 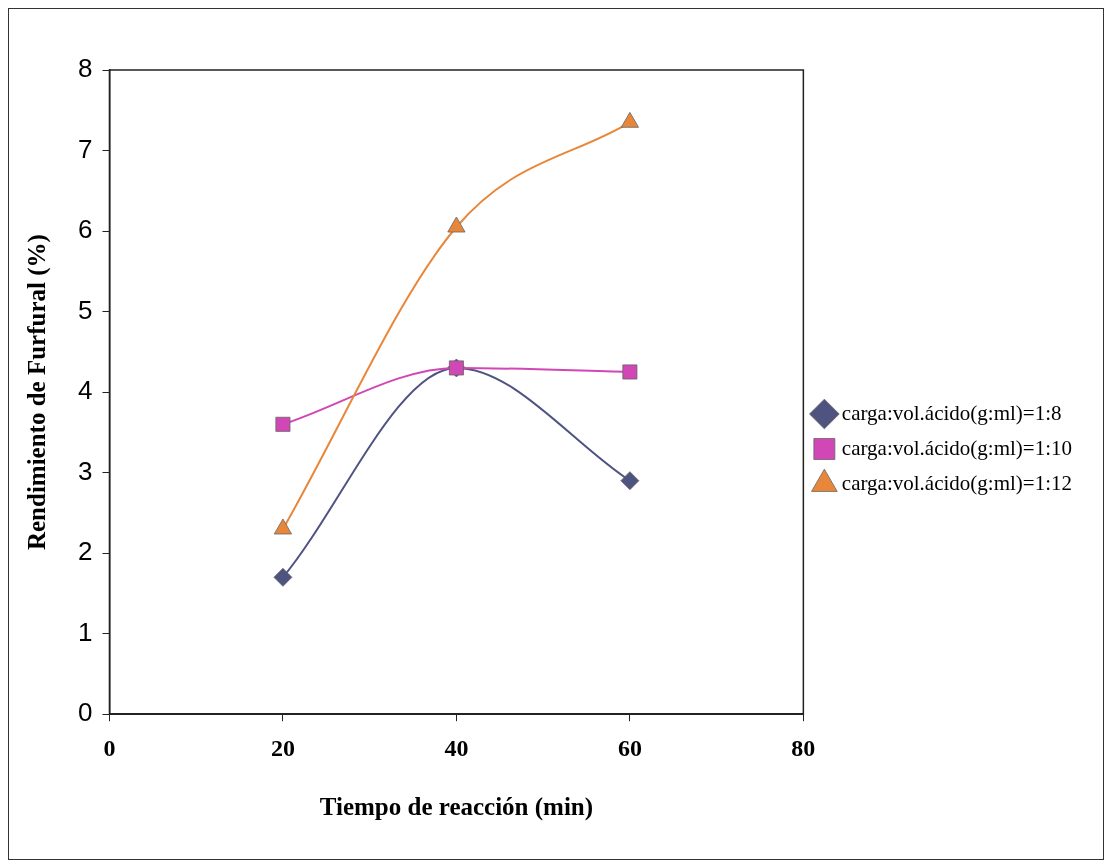 What do you see at coordinates (85, 68) in the screenshot?
I see `y-tick-label: 8` at bounding box center [85, 68].